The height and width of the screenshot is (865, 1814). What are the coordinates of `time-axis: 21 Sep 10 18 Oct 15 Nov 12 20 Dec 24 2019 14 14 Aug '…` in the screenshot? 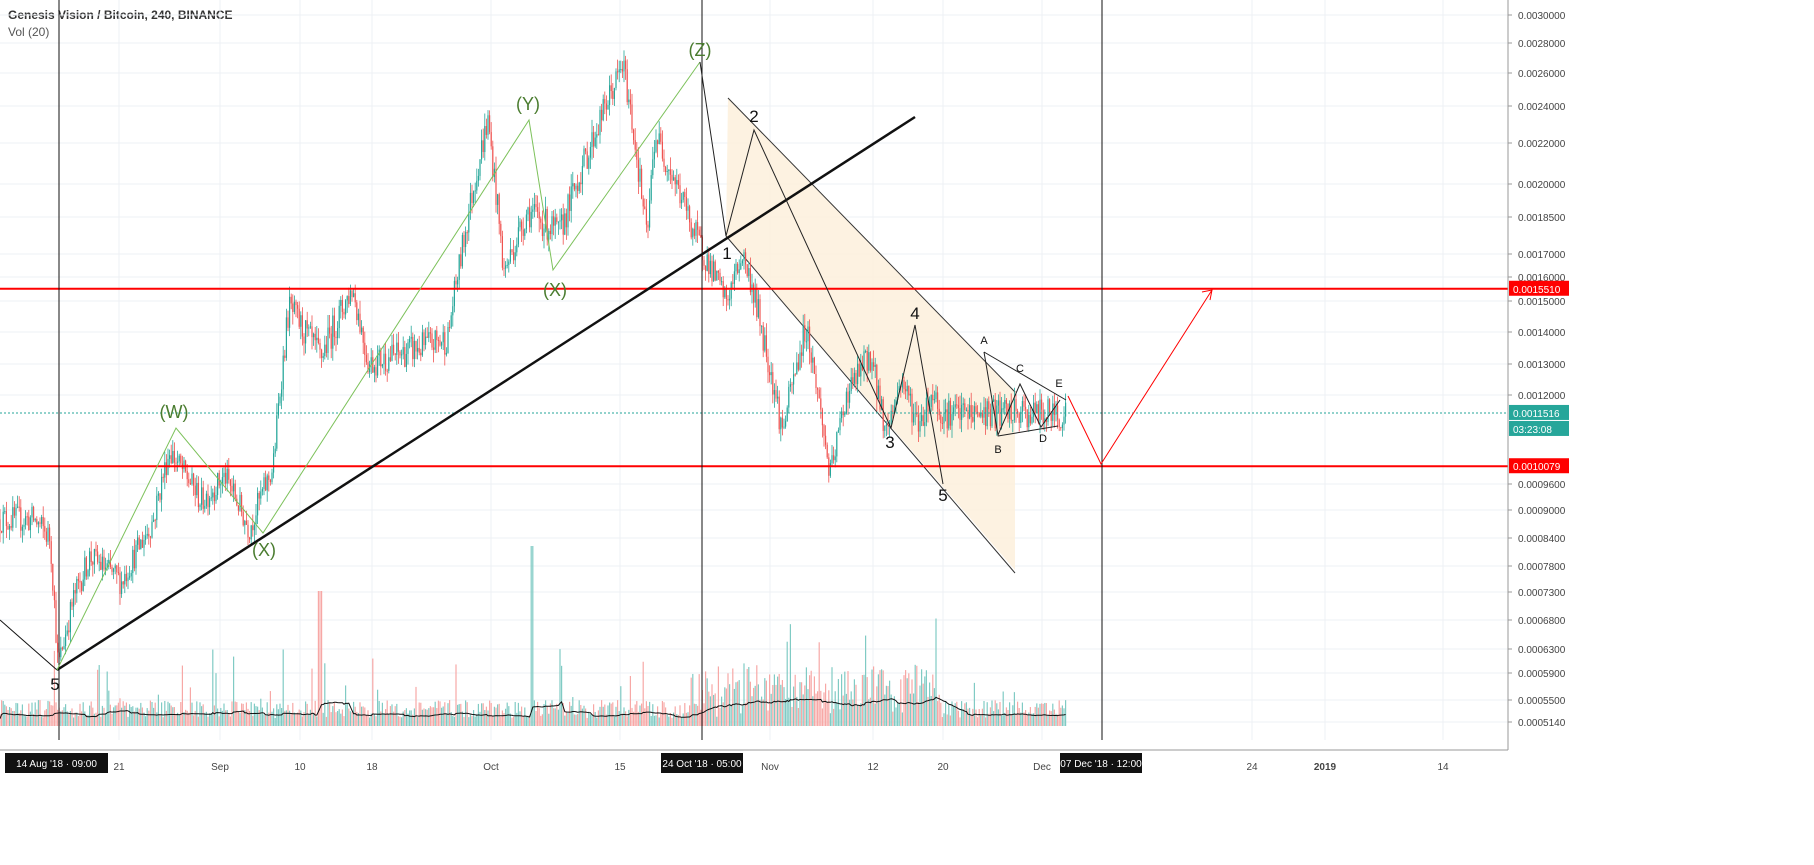 It's located at (754, 761).